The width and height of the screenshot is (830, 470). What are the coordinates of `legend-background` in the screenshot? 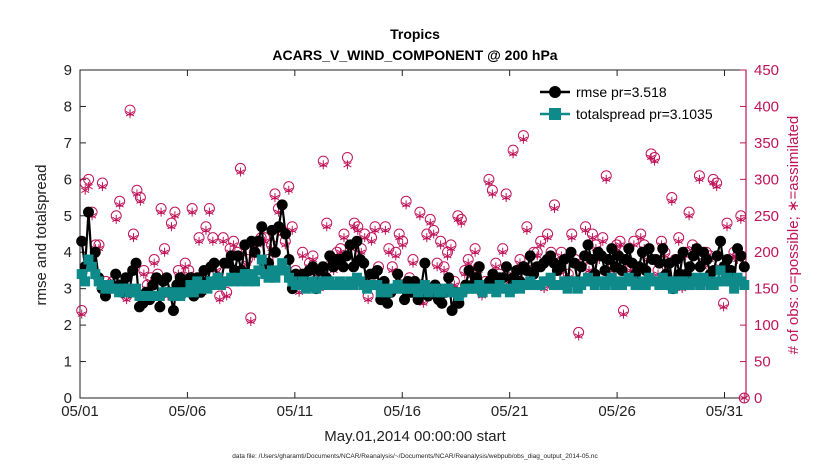 It's located at (635, 102).